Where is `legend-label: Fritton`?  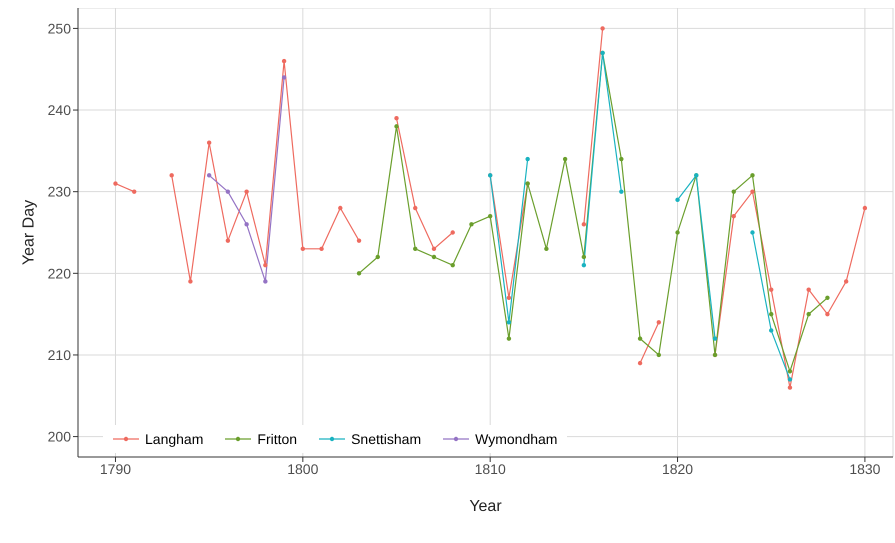
legend-label: Fritton is located at coordinates (277, 439).